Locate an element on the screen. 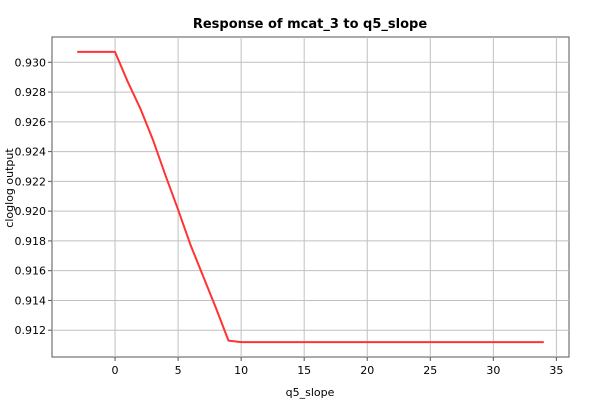 The width and height of the screenshot is (600, 400). x-axis: 0 5 10 15 20 25 30 35 is located at coordinates (337, 367).